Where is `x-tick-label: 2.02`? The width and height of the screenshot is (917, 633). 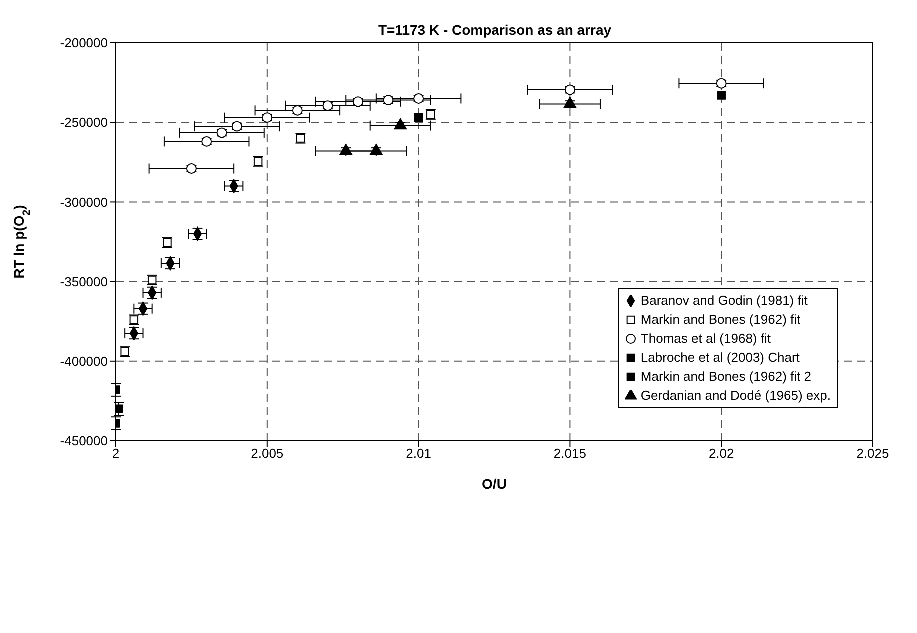 x-tick-label: 2.02 is located at coordinates (721, 454).